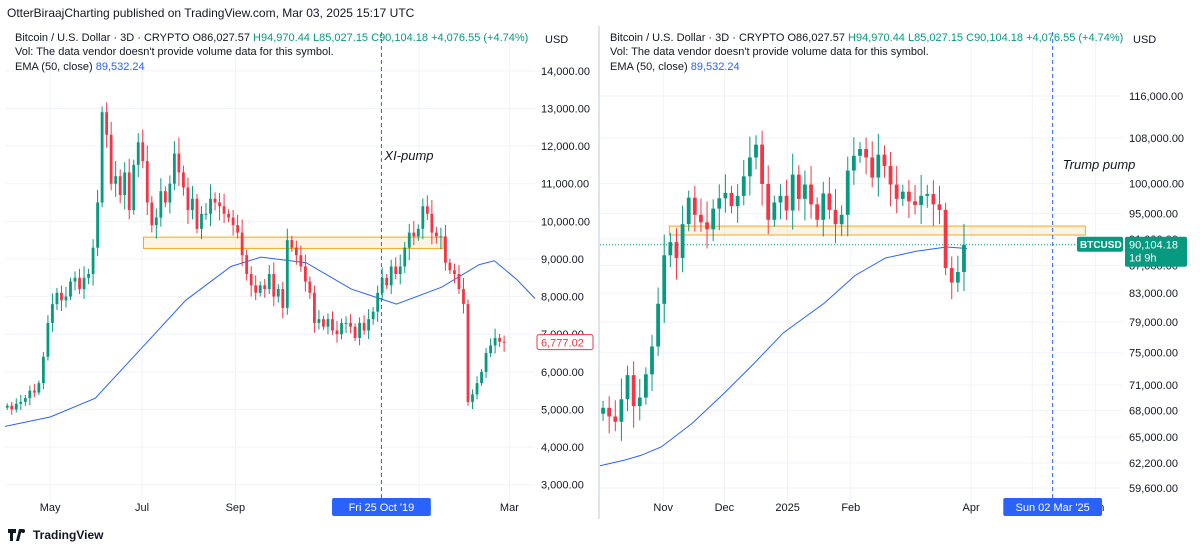 The height and width of the screenshot is (551, 1200). What do you see at coordinates (1100, 244) in the screenshot?
I see `symbol-tag` at bounding box center [1100, 244].